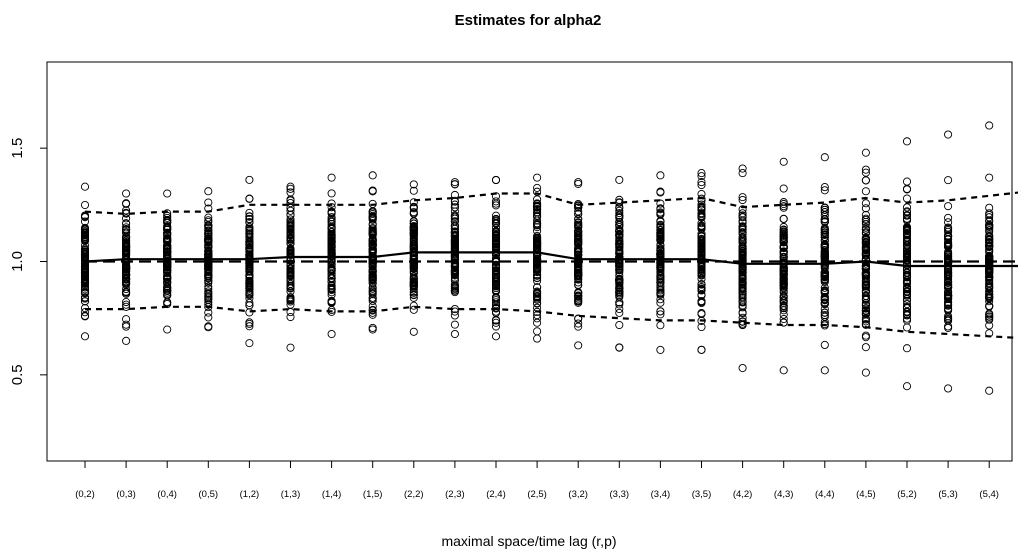 Image resolution: width=1018 pixels, height=555 pixels. I want to click on x-tick-label: (0,4), so click(167, 494).